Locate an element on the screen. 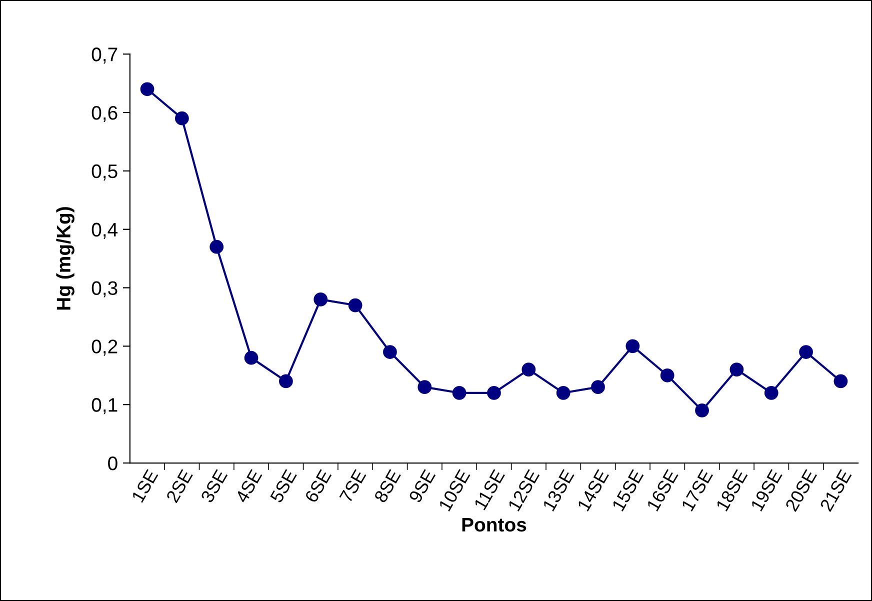  y-tick-label: 0 is located at coordinates (113, 463).